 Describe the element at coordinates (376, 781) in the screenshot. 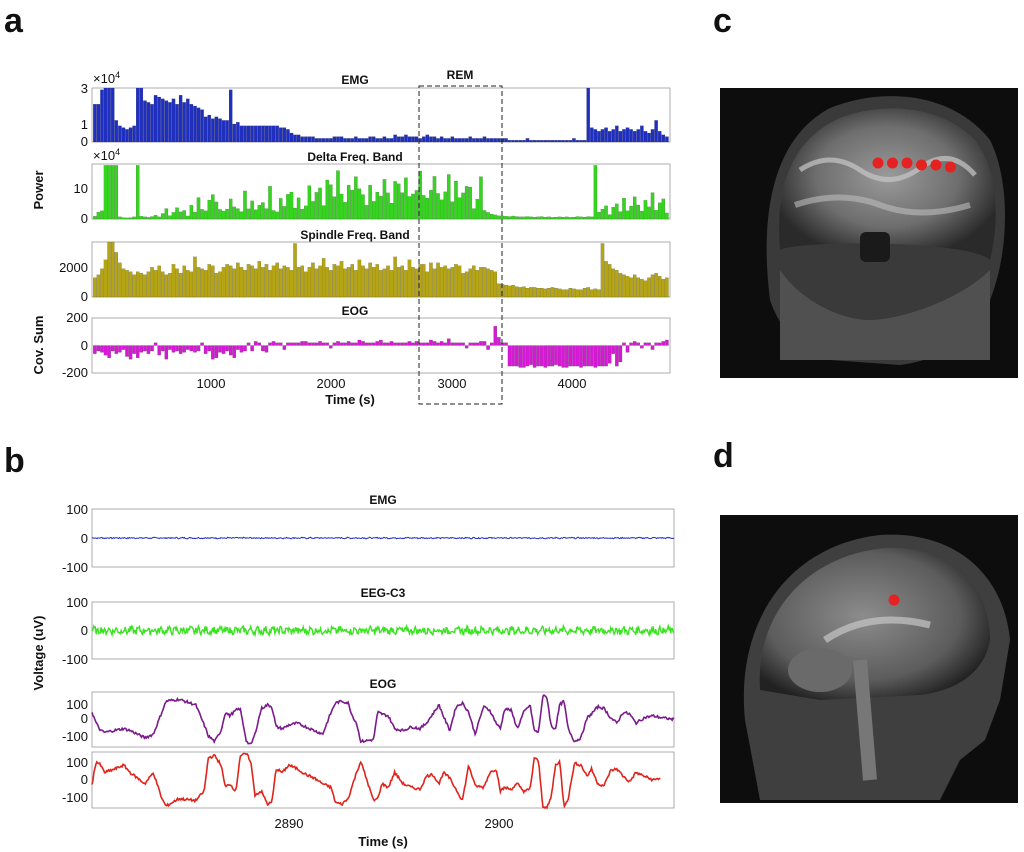

I see `eog2-trace` at that location.